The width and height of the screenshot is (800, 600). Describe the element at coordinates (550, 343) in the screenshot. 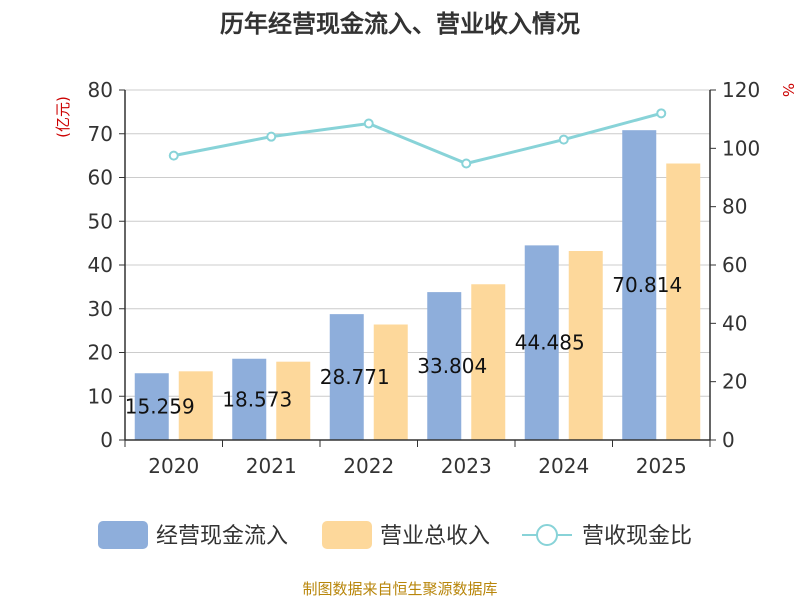

I see `bar-data-label: 44.485` at that location.